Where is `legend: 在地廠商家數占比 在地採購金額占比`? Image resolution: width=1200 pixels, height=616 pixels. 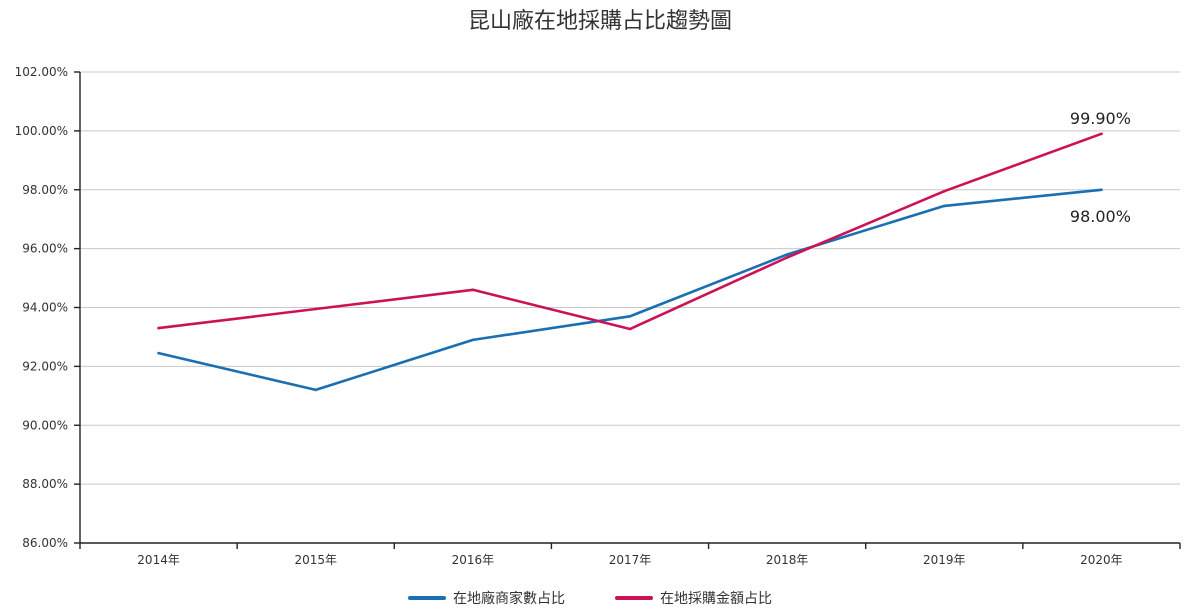
legend: 在地廠商家數占比 在地採購金額占比 is located at coordinates (590, 598).